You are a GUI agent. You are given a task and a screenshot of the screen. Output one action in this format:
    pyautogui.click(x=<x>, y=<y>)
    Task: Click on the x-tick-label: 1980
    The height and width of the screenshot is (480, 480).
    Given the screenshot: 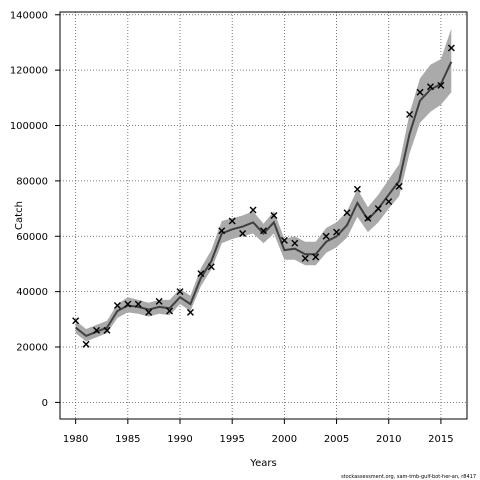 What is the action you would take?
    pyautogui.click(x=75, y=439)
    